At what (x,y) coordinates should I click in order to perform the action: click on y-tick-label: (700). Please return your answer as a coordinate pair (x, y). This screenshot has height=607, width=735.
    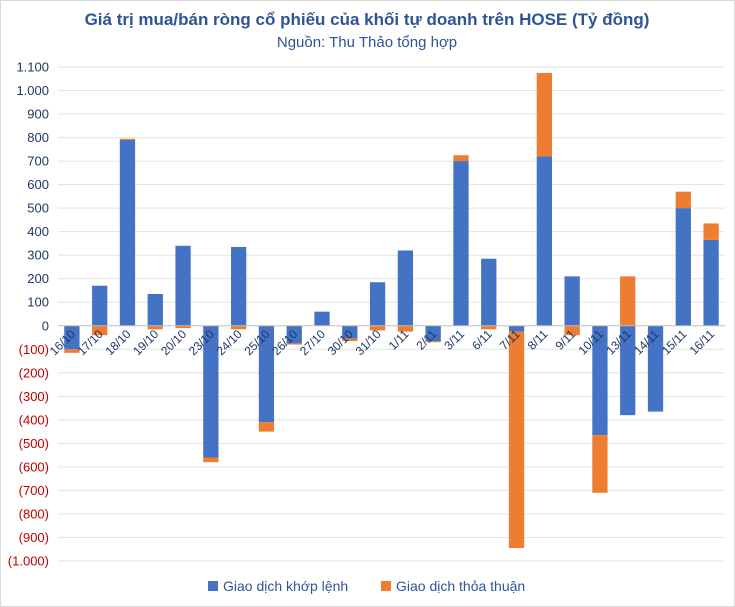
    Looking at the image, I should click on (34, 490).